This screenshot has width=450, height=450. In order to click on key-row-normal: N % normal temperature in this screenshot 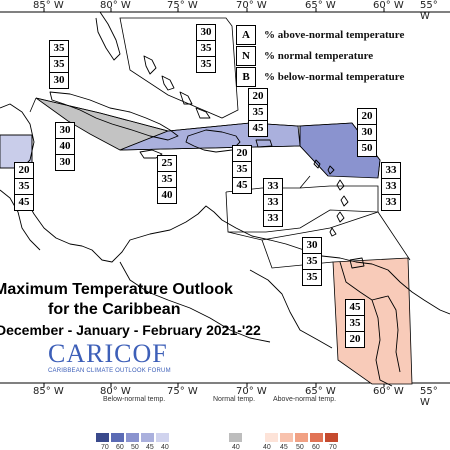, I will do `click(320, 55)`.